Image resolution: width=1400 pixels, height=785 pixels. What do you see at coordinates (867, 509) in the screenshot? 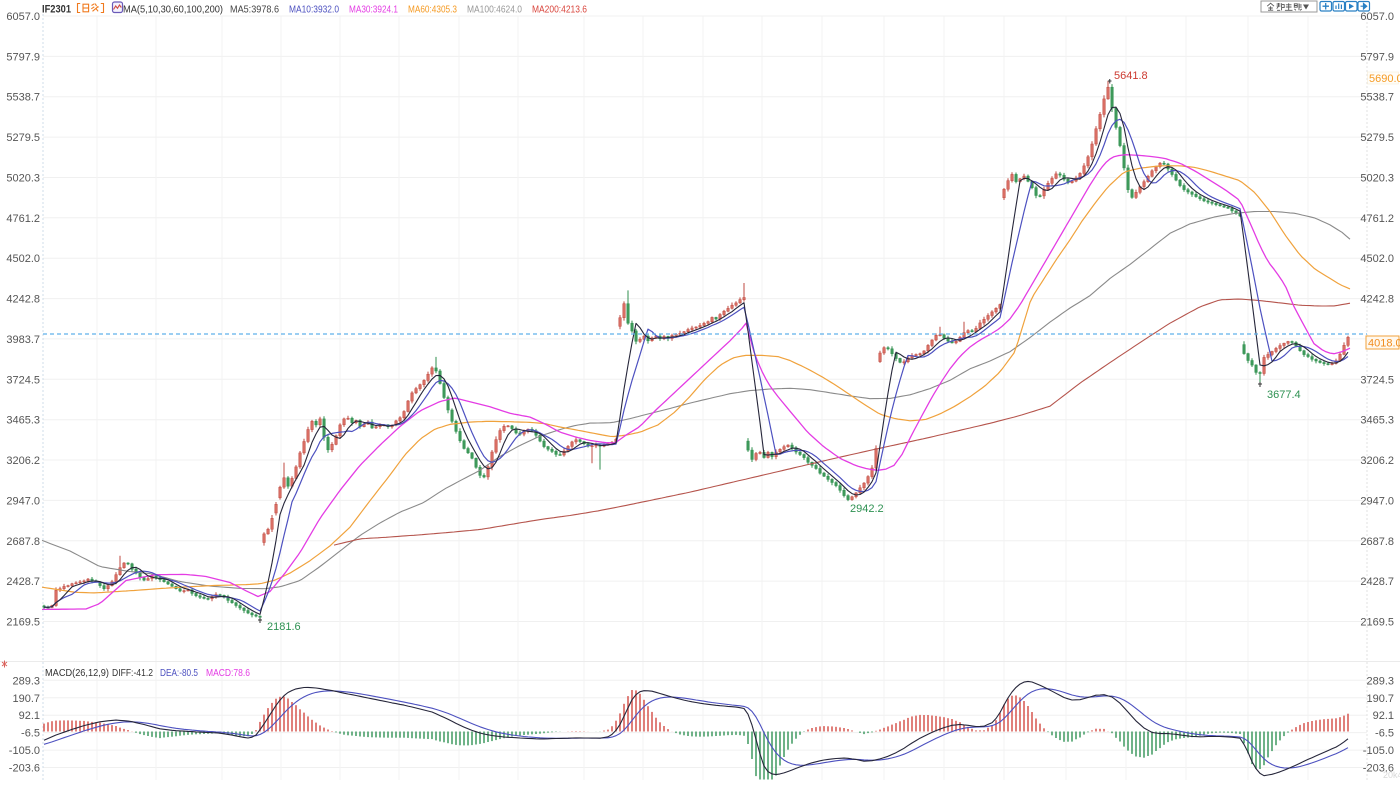
I see `svg-text: 2942.2` at bounding box center [867, 509].